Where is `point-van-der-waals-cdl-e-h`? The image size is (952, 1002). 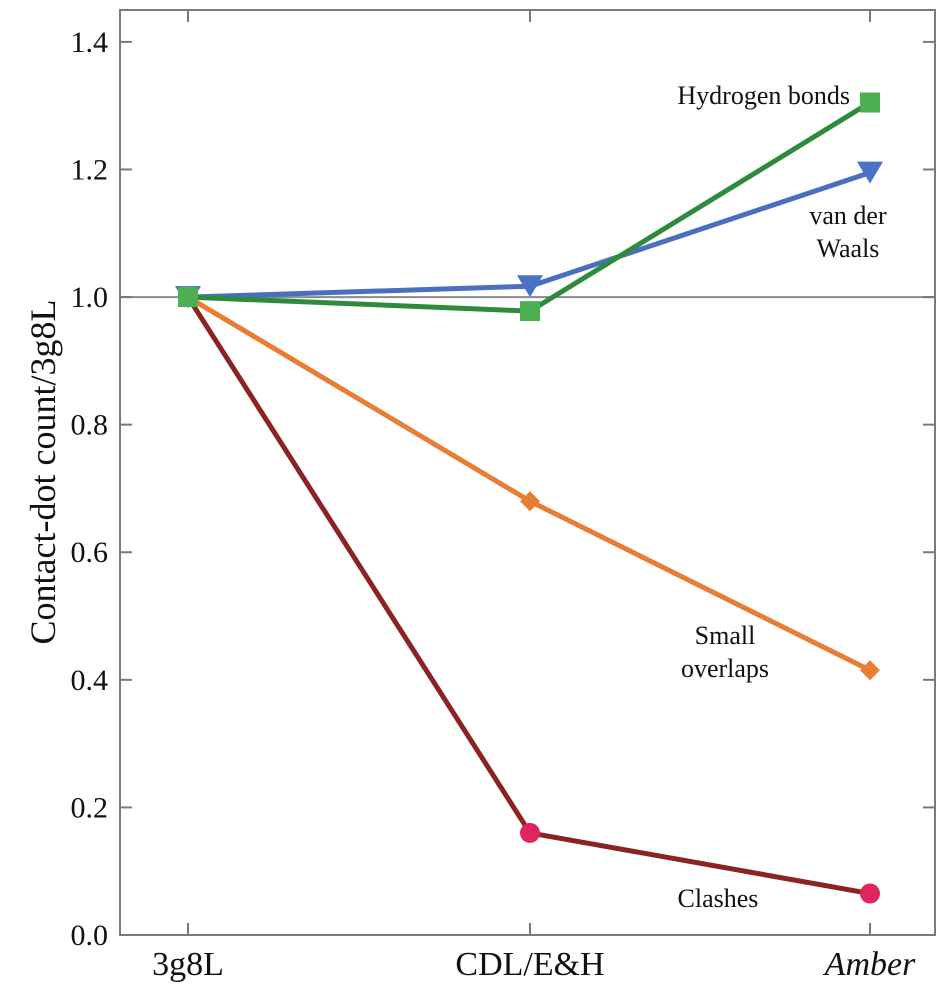
point-van-der-waals-cdl-e-h is located at coordinates (530, 286).